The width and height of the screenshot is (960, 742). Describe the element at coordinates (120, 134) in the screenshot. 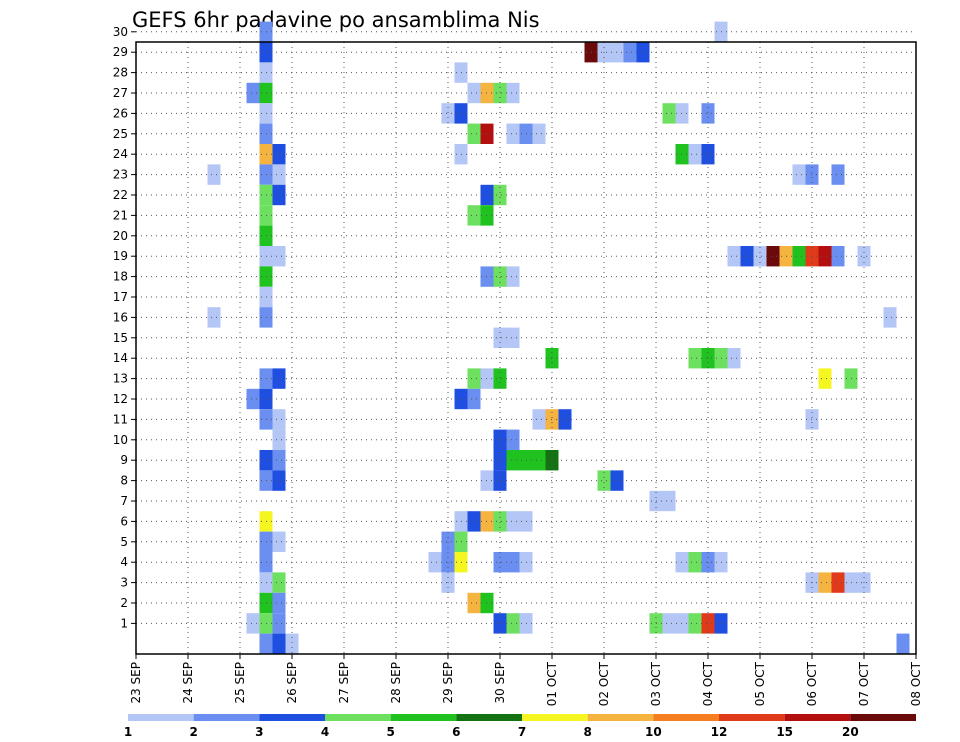

I see `y-tick-label: 25` at that location.